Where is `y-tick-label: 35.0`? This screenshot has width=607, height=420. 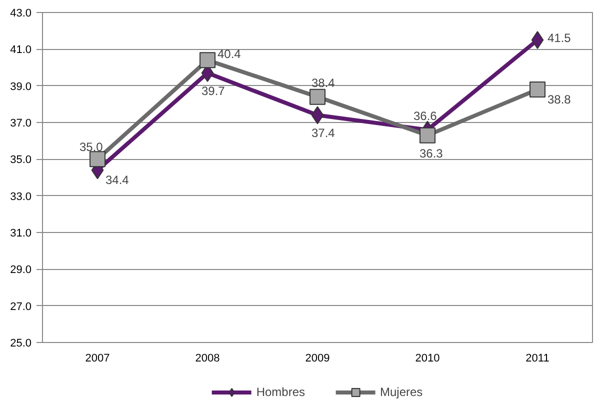 y-tick-label: 35.0 is located at coordinates (21, 160).